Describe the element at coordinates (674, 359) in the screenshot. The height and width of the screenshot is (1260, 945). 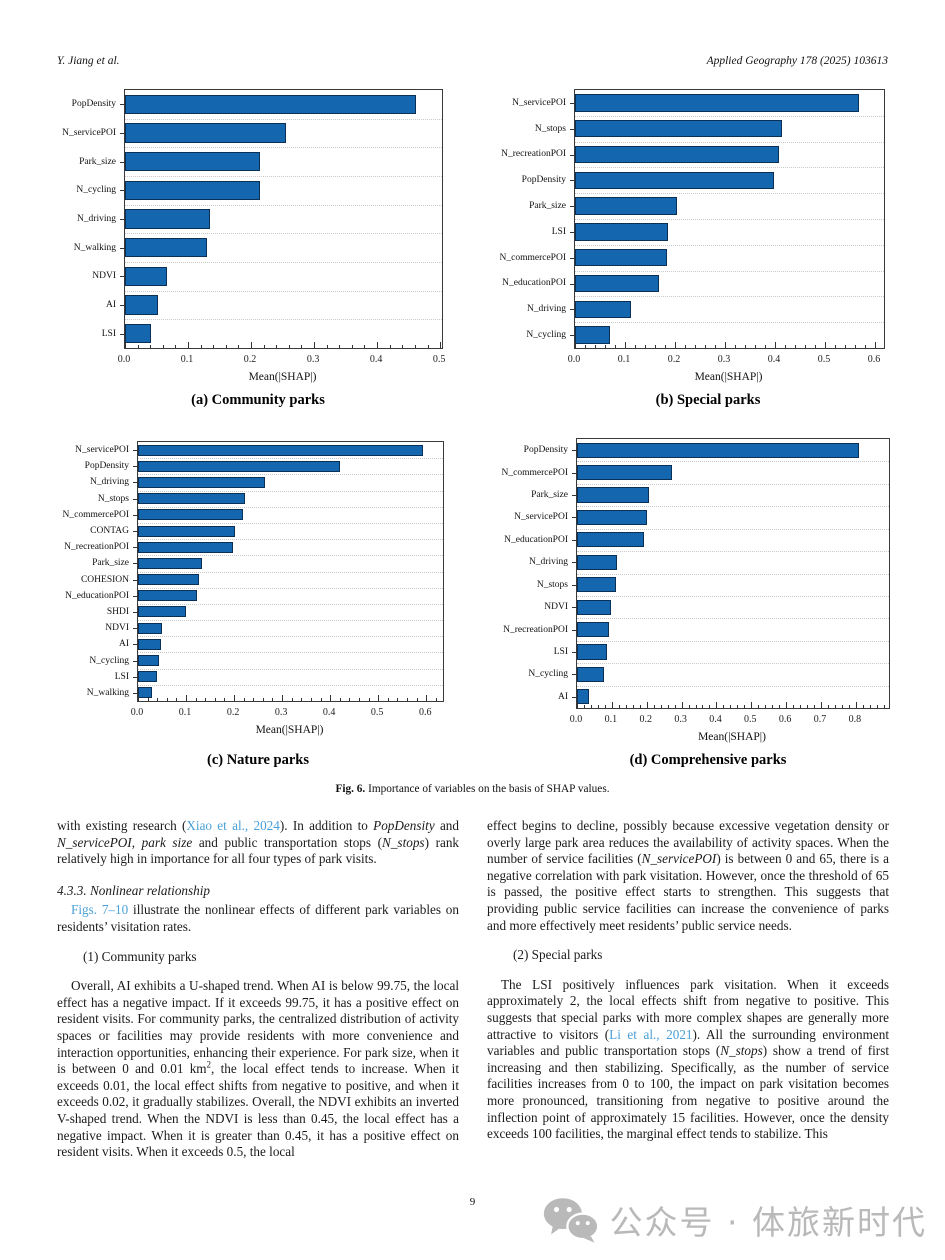
I see `x-axis-tick-label: 0.2` at that location.